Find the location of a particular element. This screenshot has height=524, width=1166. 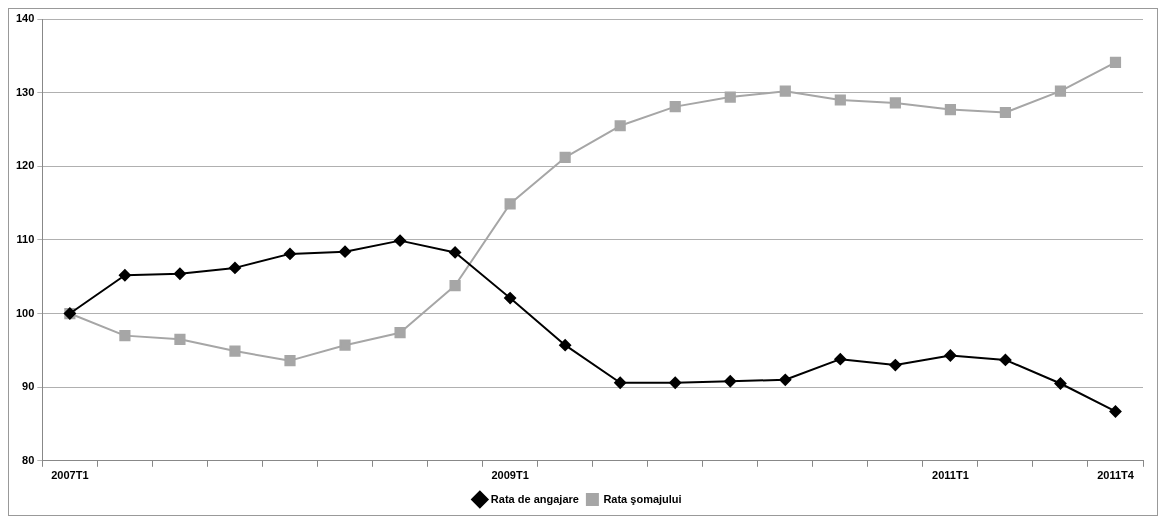

x-tick-label: 2007T1 is located at coordinates (70, 475).